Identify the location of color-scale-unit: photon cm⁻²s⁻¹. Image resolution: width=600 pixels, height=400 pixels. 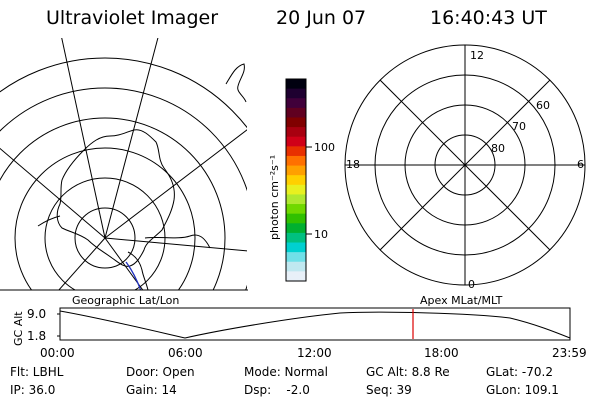
(274, 197).